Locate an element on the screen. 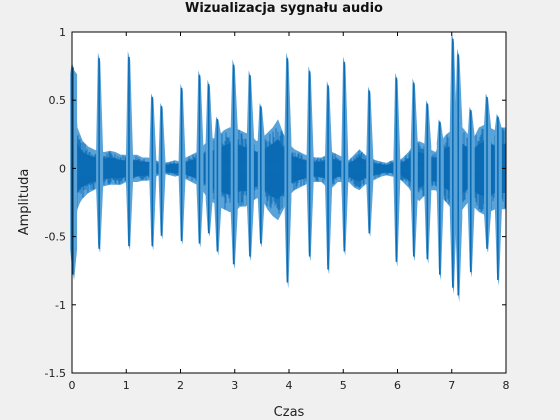 This screenshot has height=420, width=560. x-tick-label: 7 is located at coordinates (451, 385).